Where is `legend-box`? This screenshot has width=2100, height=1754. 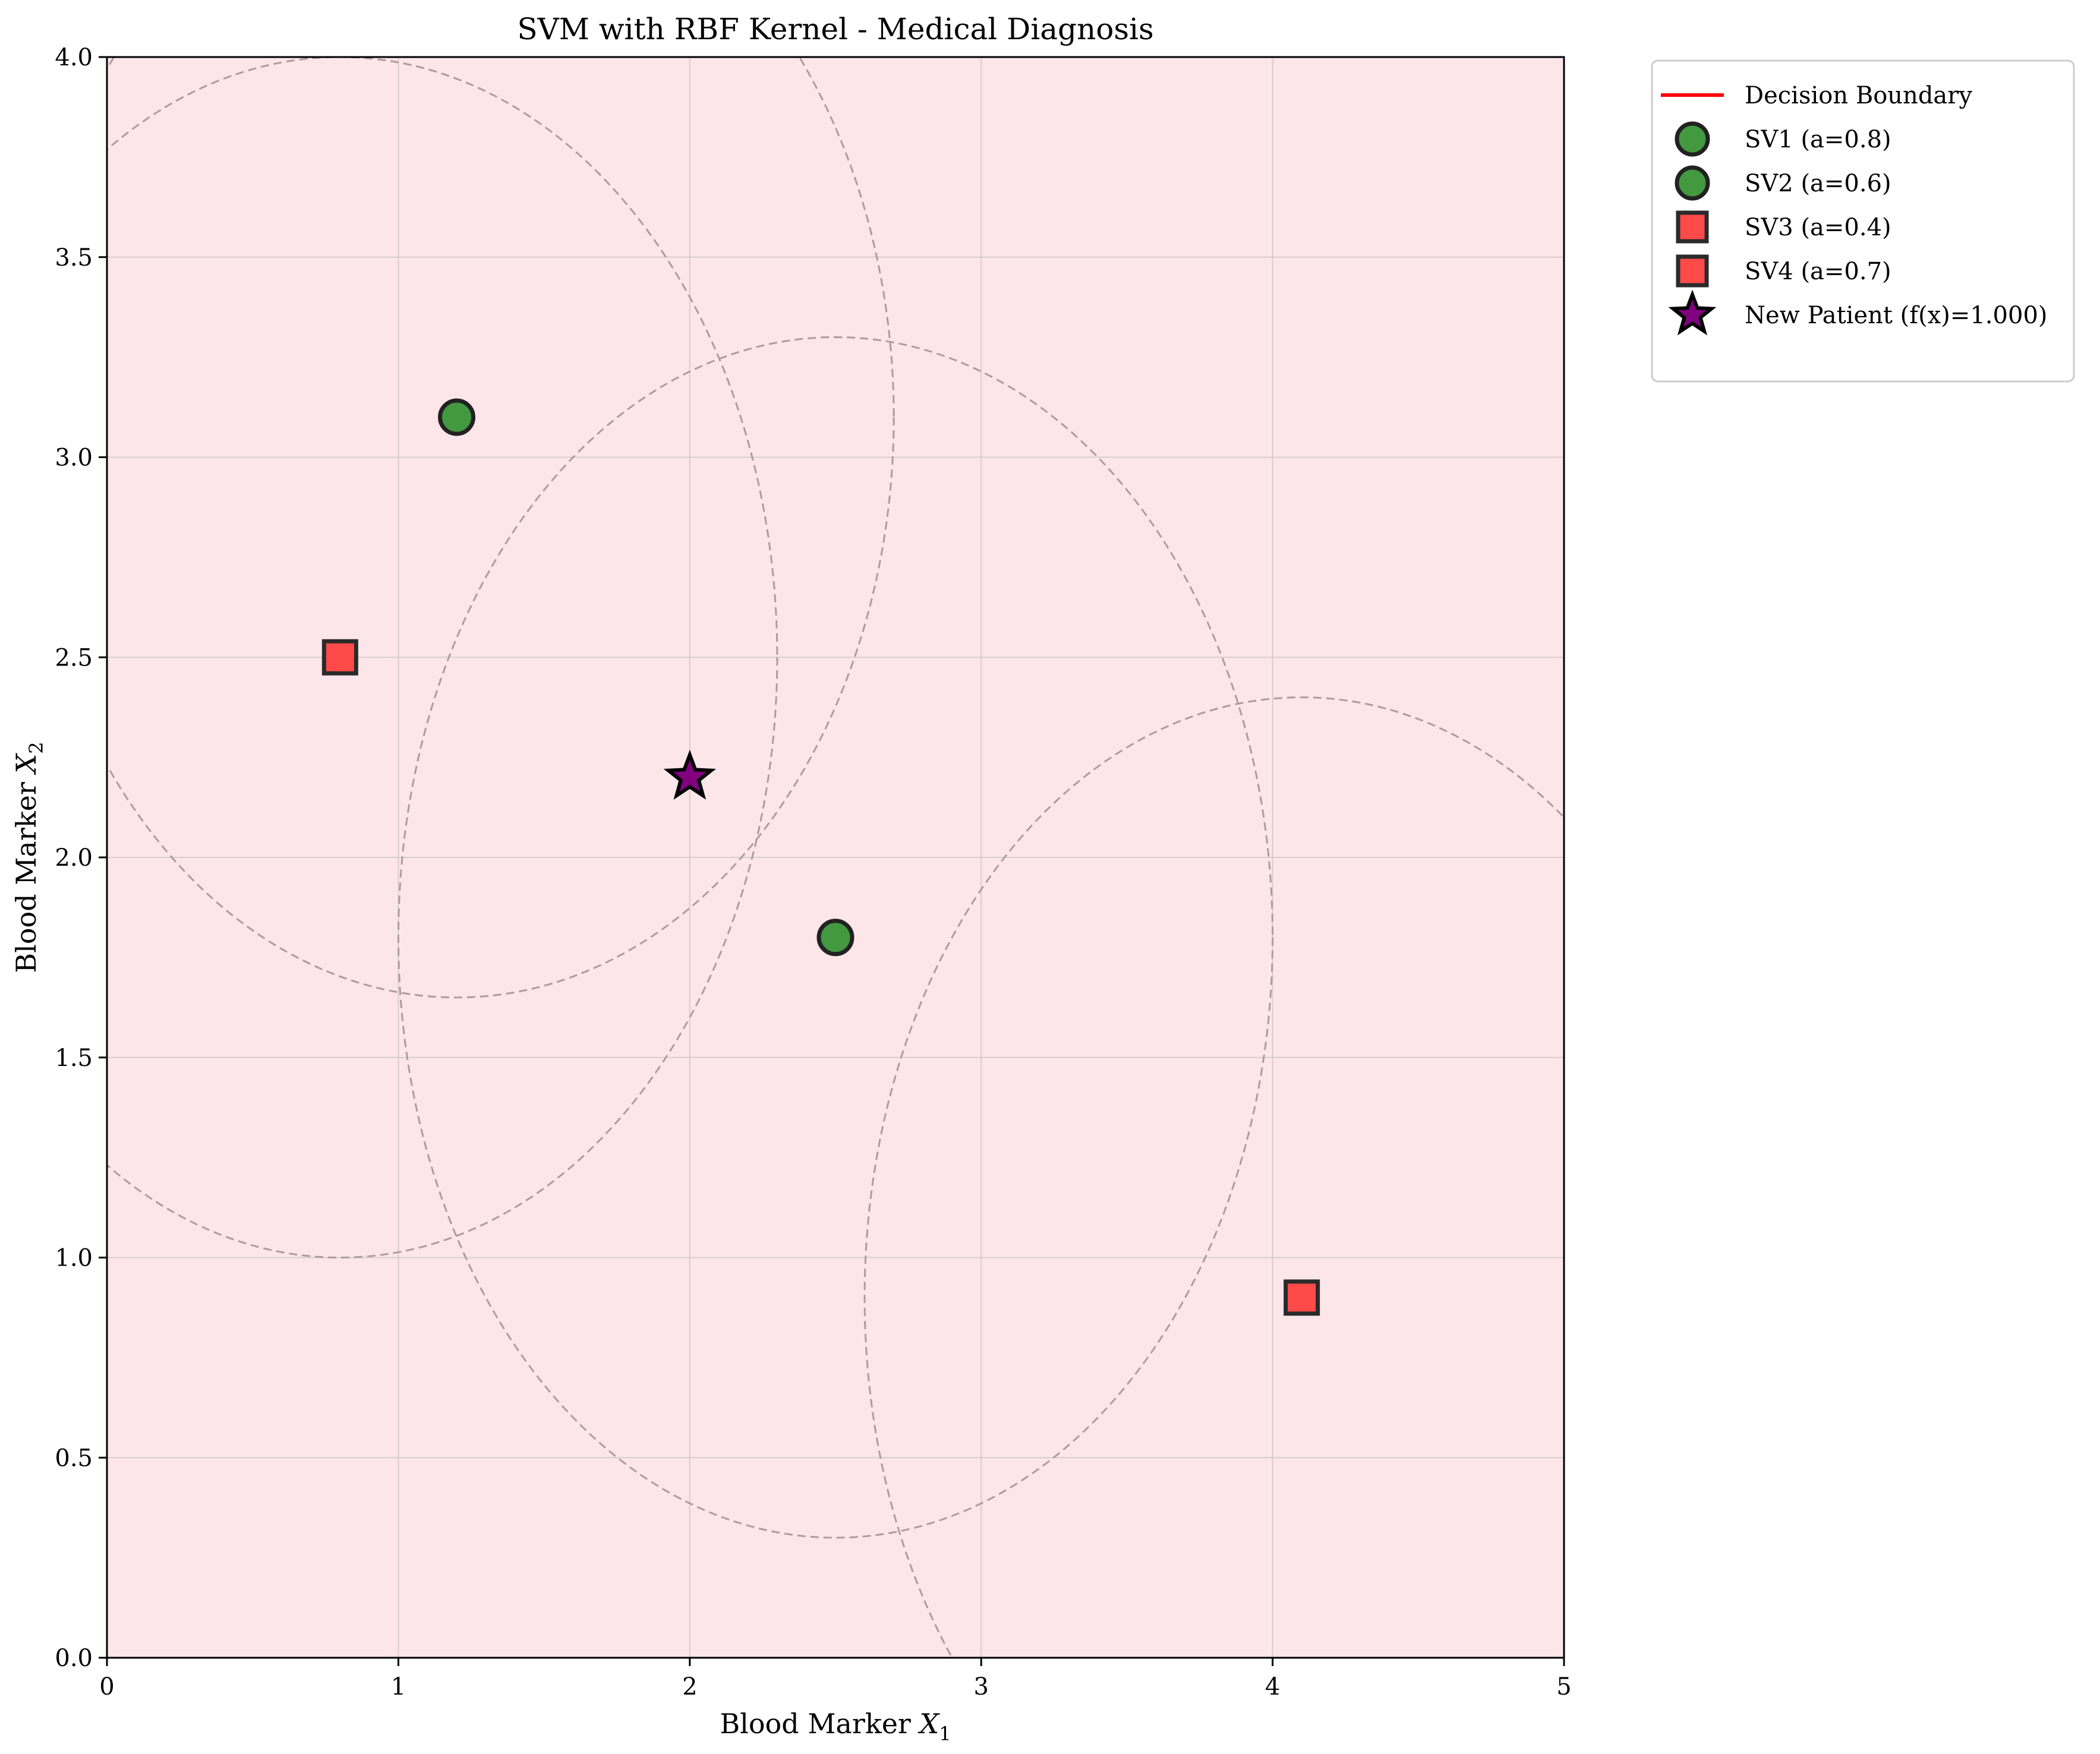 legend-box is located at coordinates (1863, 221).